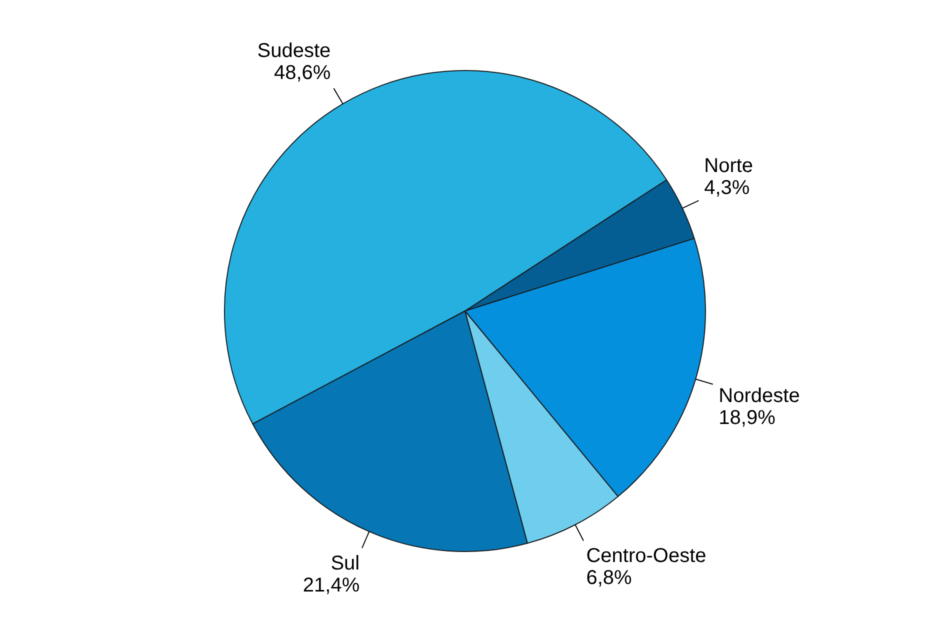  Describe the element at coordinates (729, 165) in the screenshot. I see `slice-label: Norte` at that location.